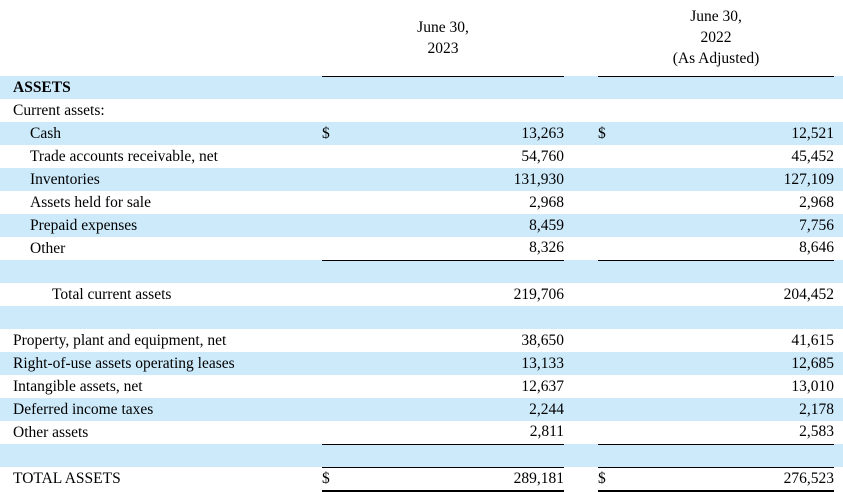 This screenshot has height=492, width=843. Describe the element at coordinates (813, 386) in the screenshot. I see `value-2022: 13,010` at that location.